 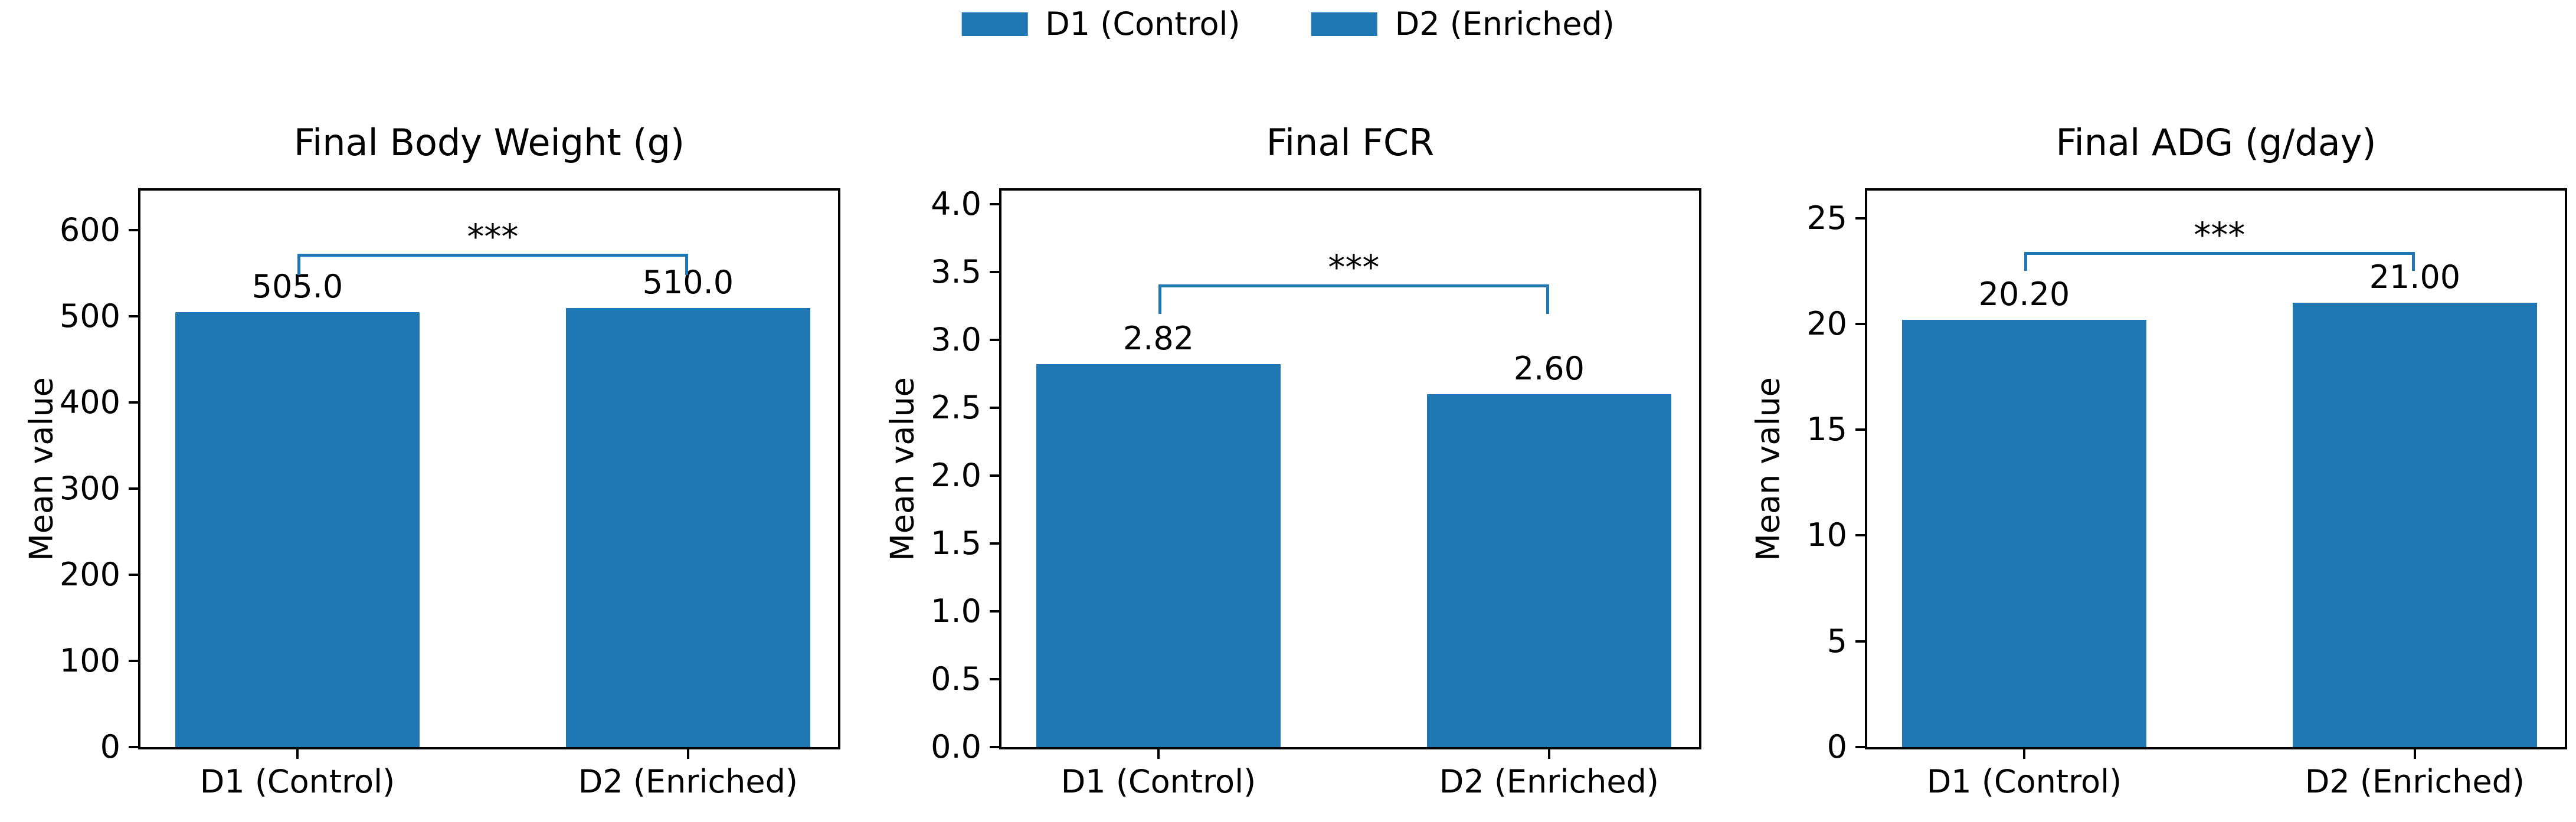 I want to click on y-tick: 2.0, so click(x=966, y=475).